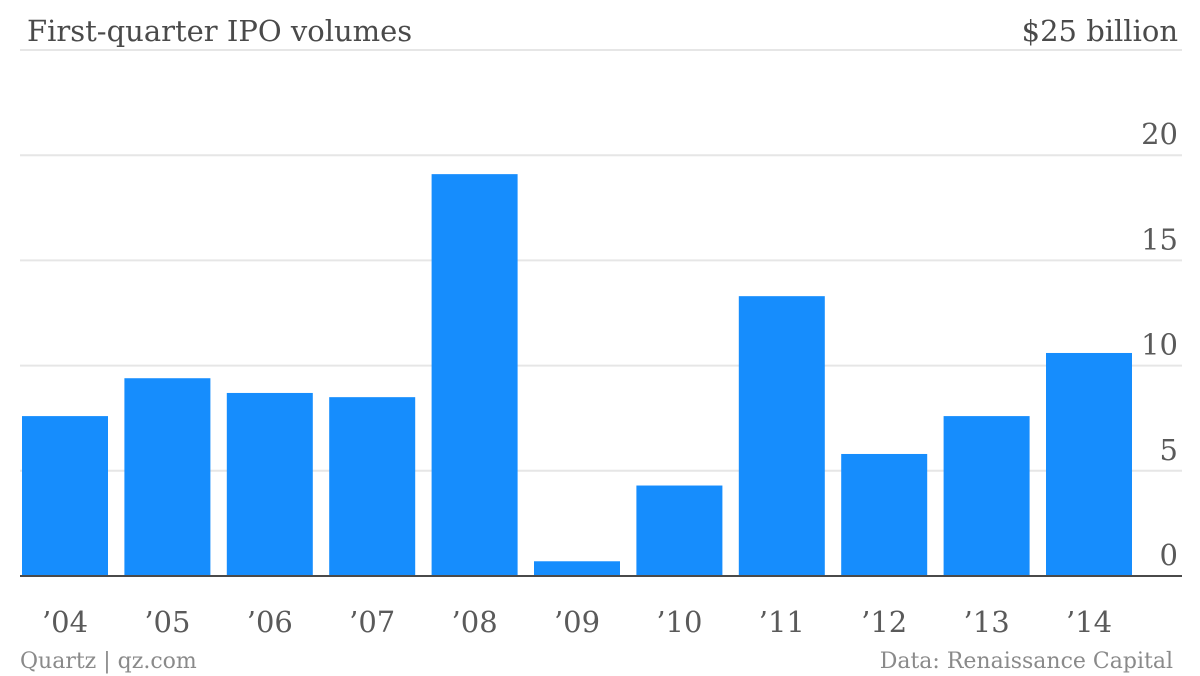 This screenshot has width=1200, height=676. Describe the element at coordinates (65, 622) in the screenshot. I see `x-tick-label: ’04` at that location.